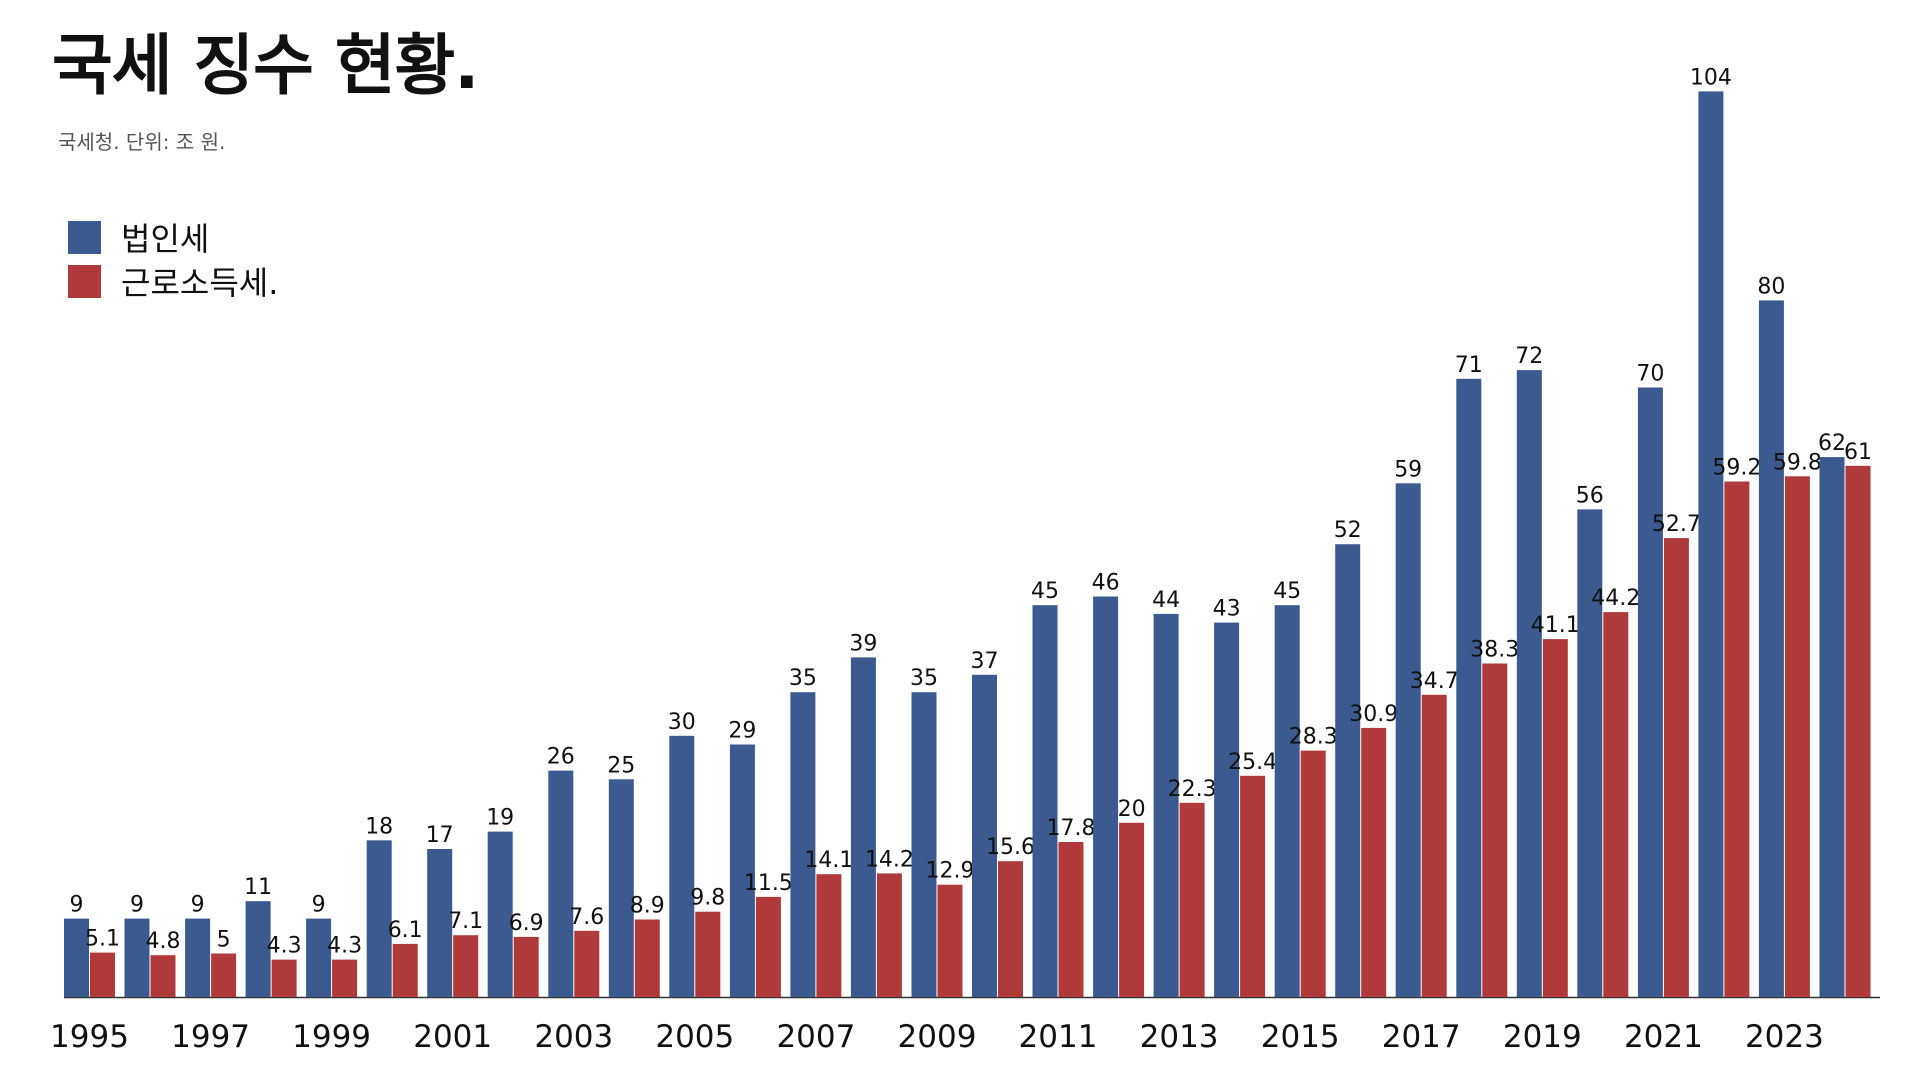 The width and height of the screenshot is (1920, 1080). What do you see at coordinates (1071, 828) in the screenshot?
I see `value-label-earned-income-tax-2011: 17.8` at bounding box center [1071, 828].